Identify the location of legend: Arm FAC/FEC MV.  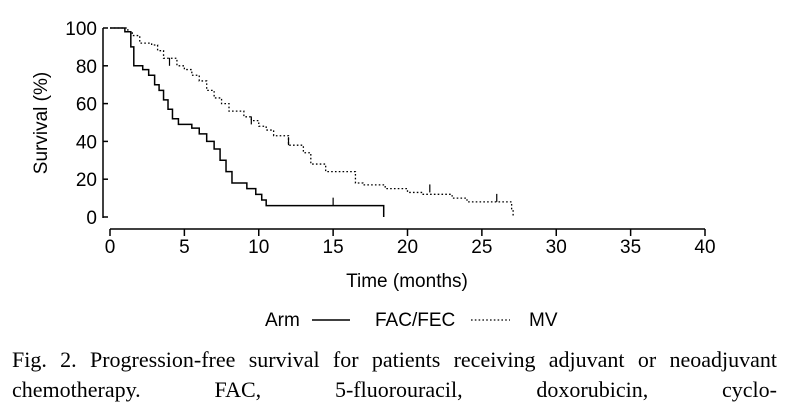
(411, 320).